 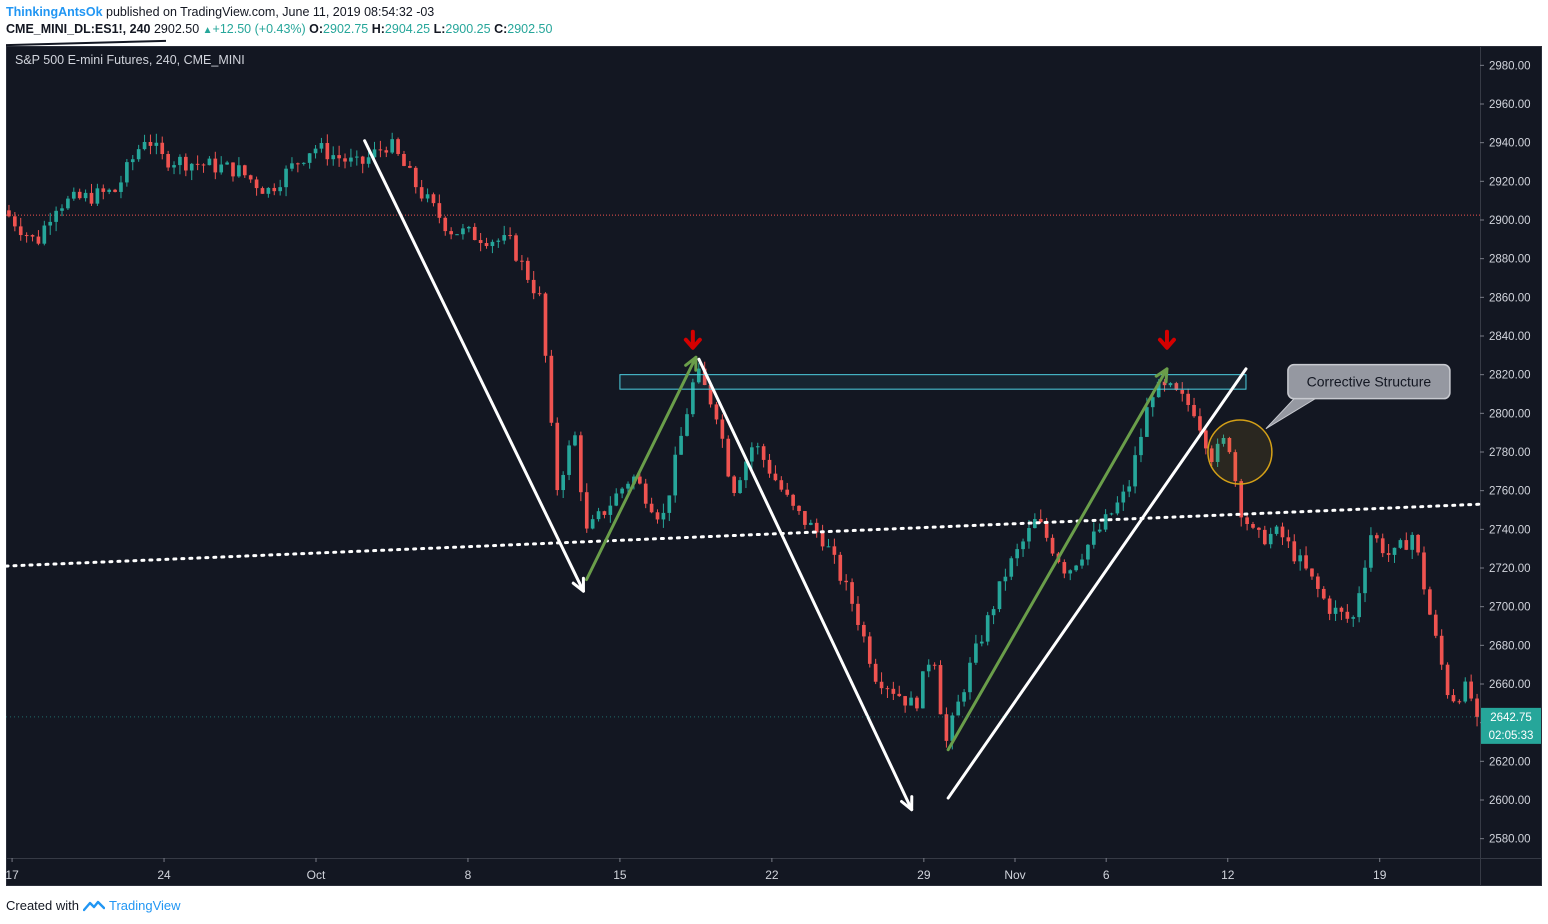 I want to click on up-triangle-icon: ▲, so click(x=207, y=30).